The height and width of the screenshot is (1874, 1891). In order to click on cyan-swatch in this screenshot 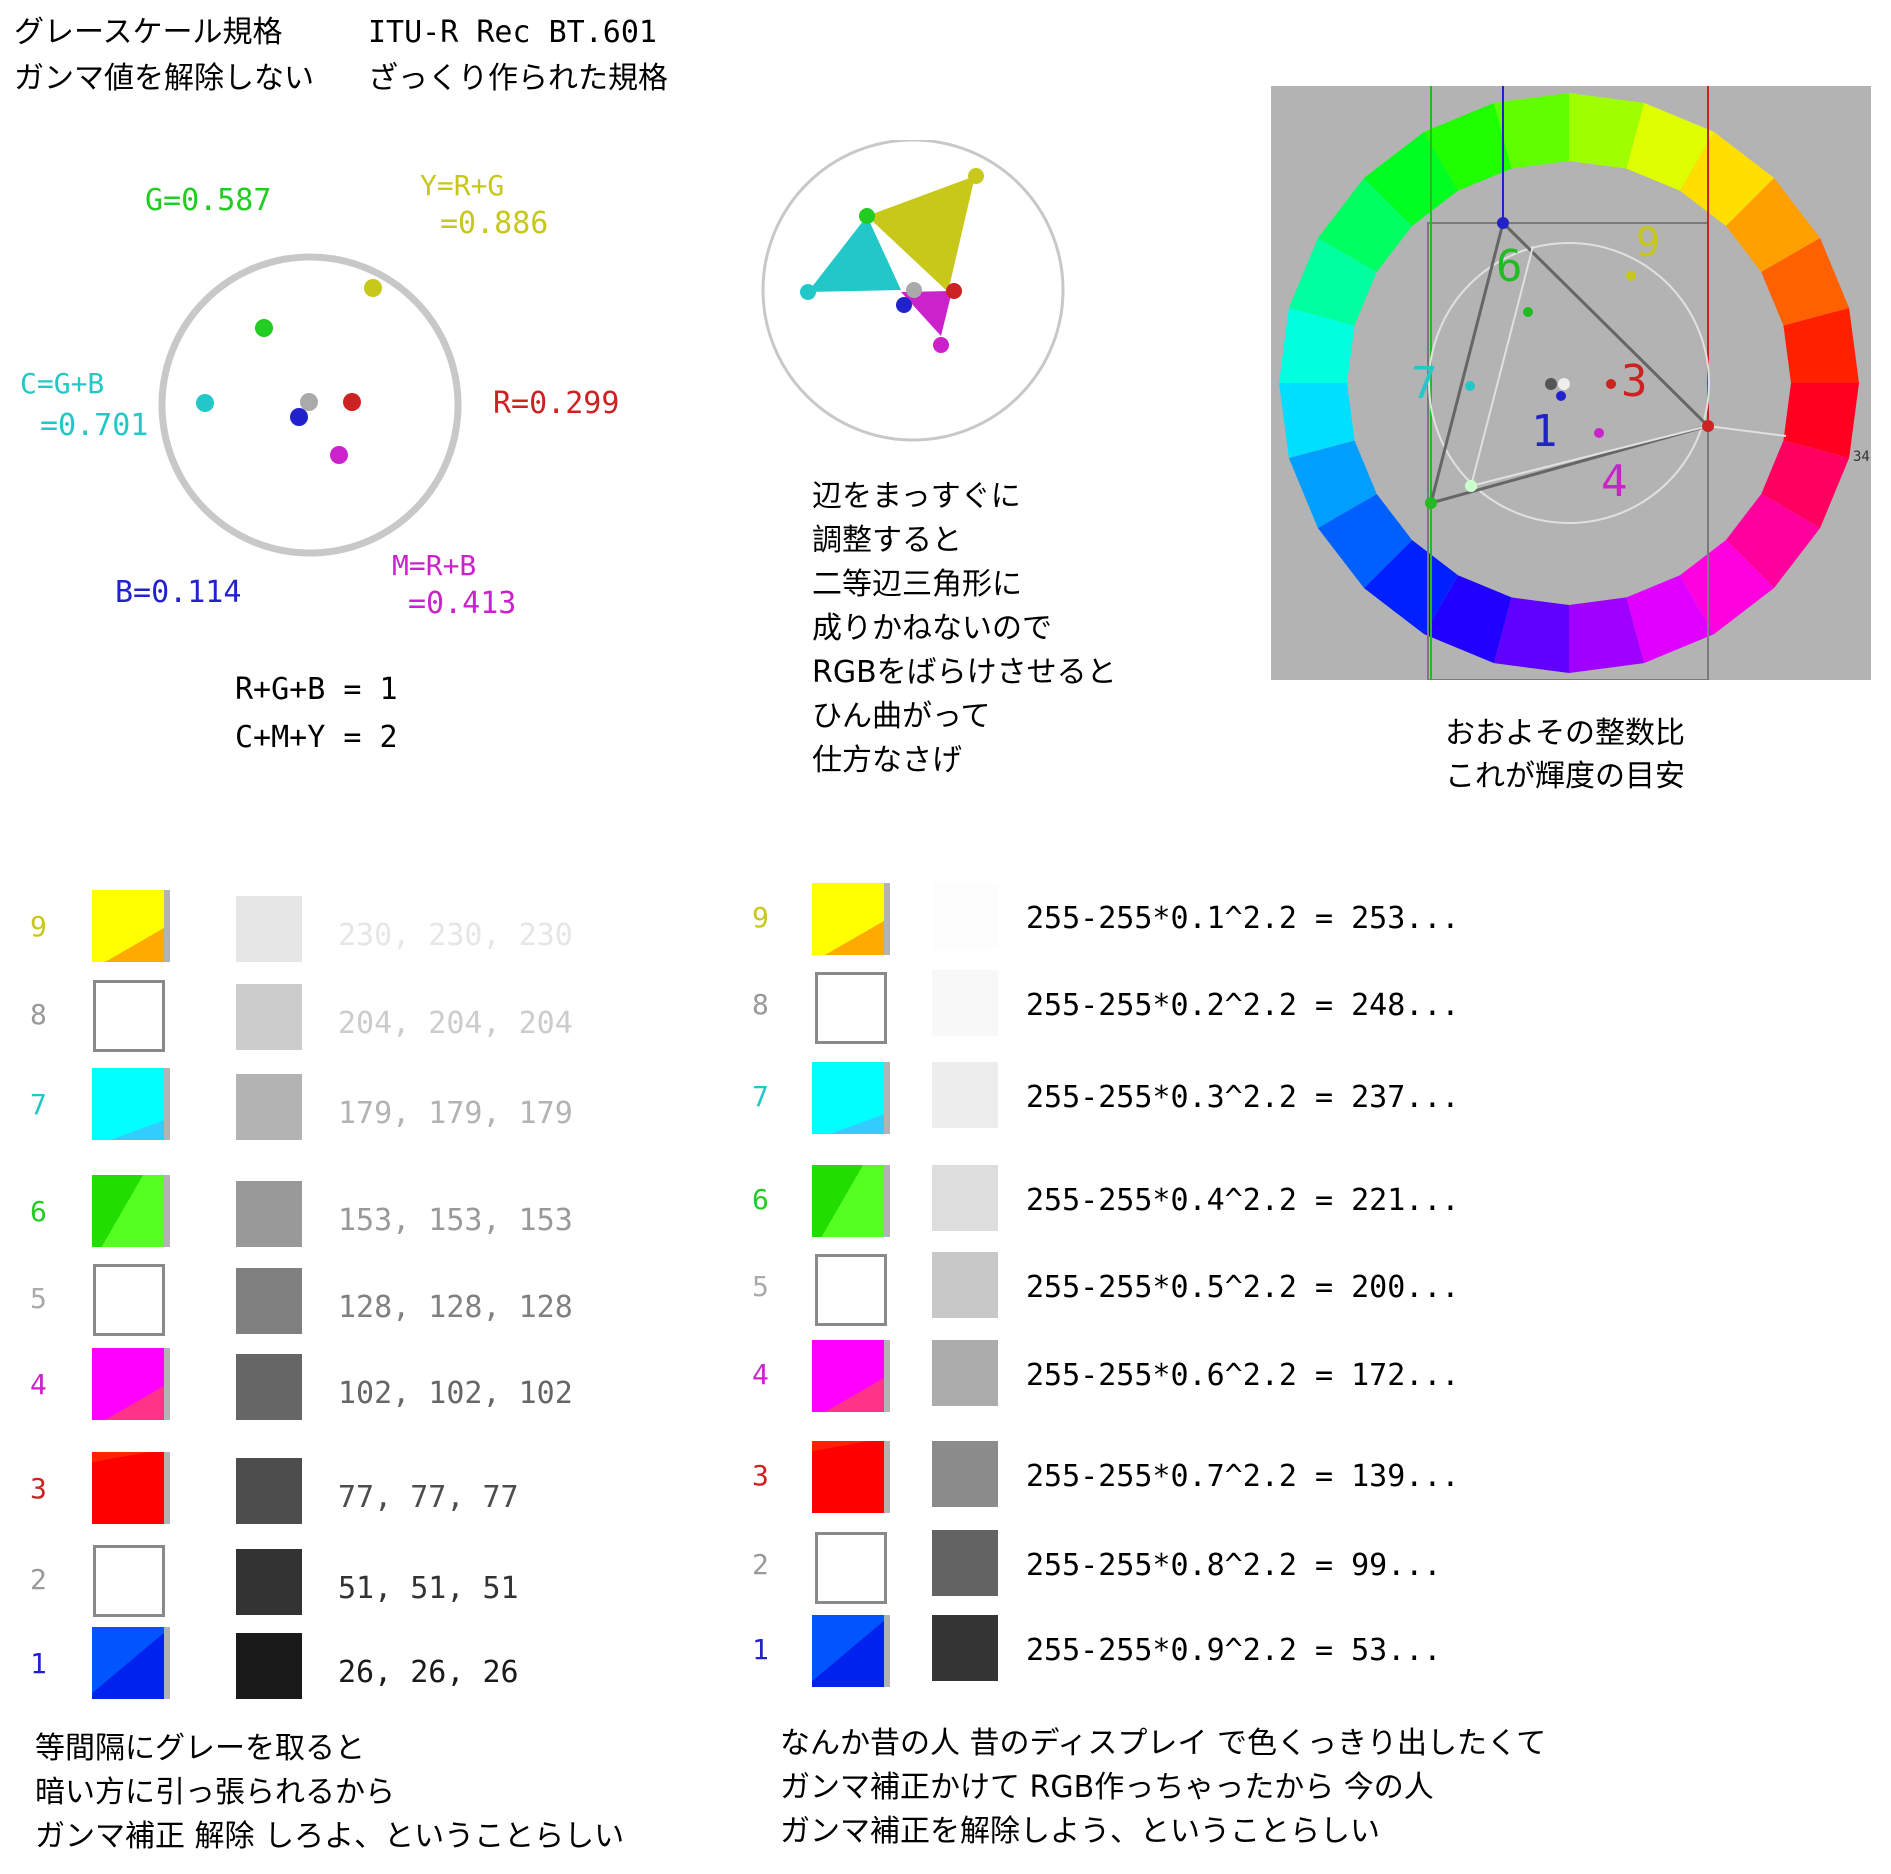, I will do `click(851, 1098)`.